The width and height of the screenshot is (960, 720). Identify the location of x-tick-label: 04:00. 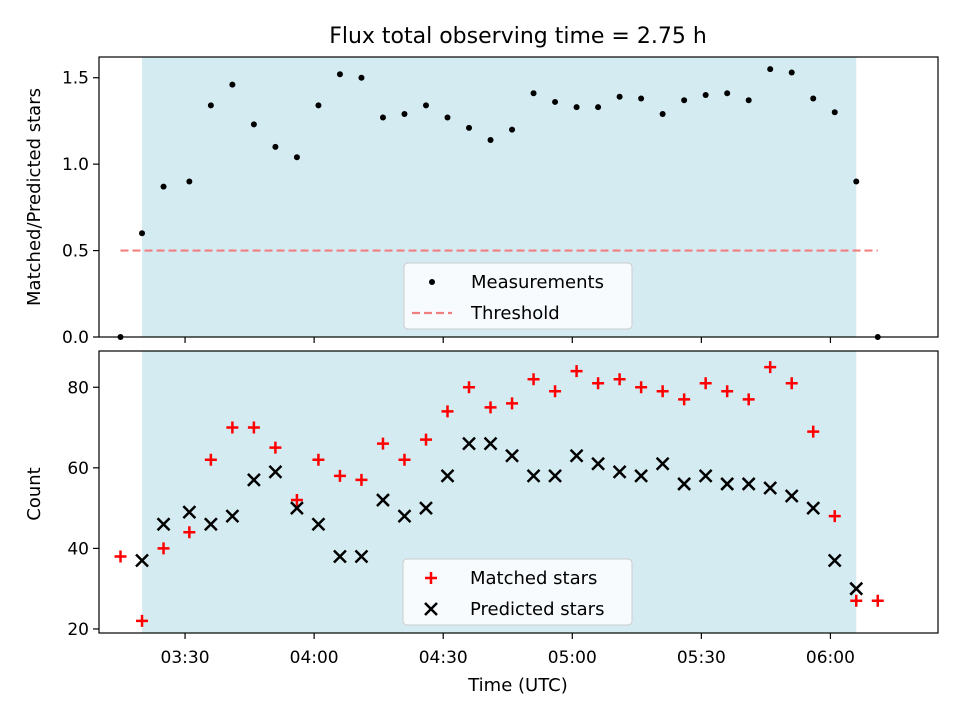
(314, 658).